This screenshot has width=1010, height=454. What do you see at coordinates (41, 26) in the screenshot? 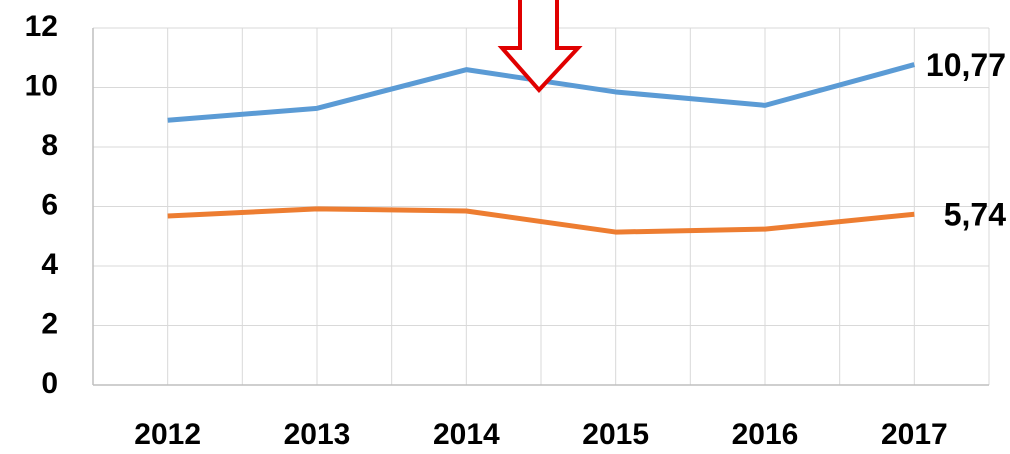
I see `y-tick-label: 12` at bounding box center [41, 26].